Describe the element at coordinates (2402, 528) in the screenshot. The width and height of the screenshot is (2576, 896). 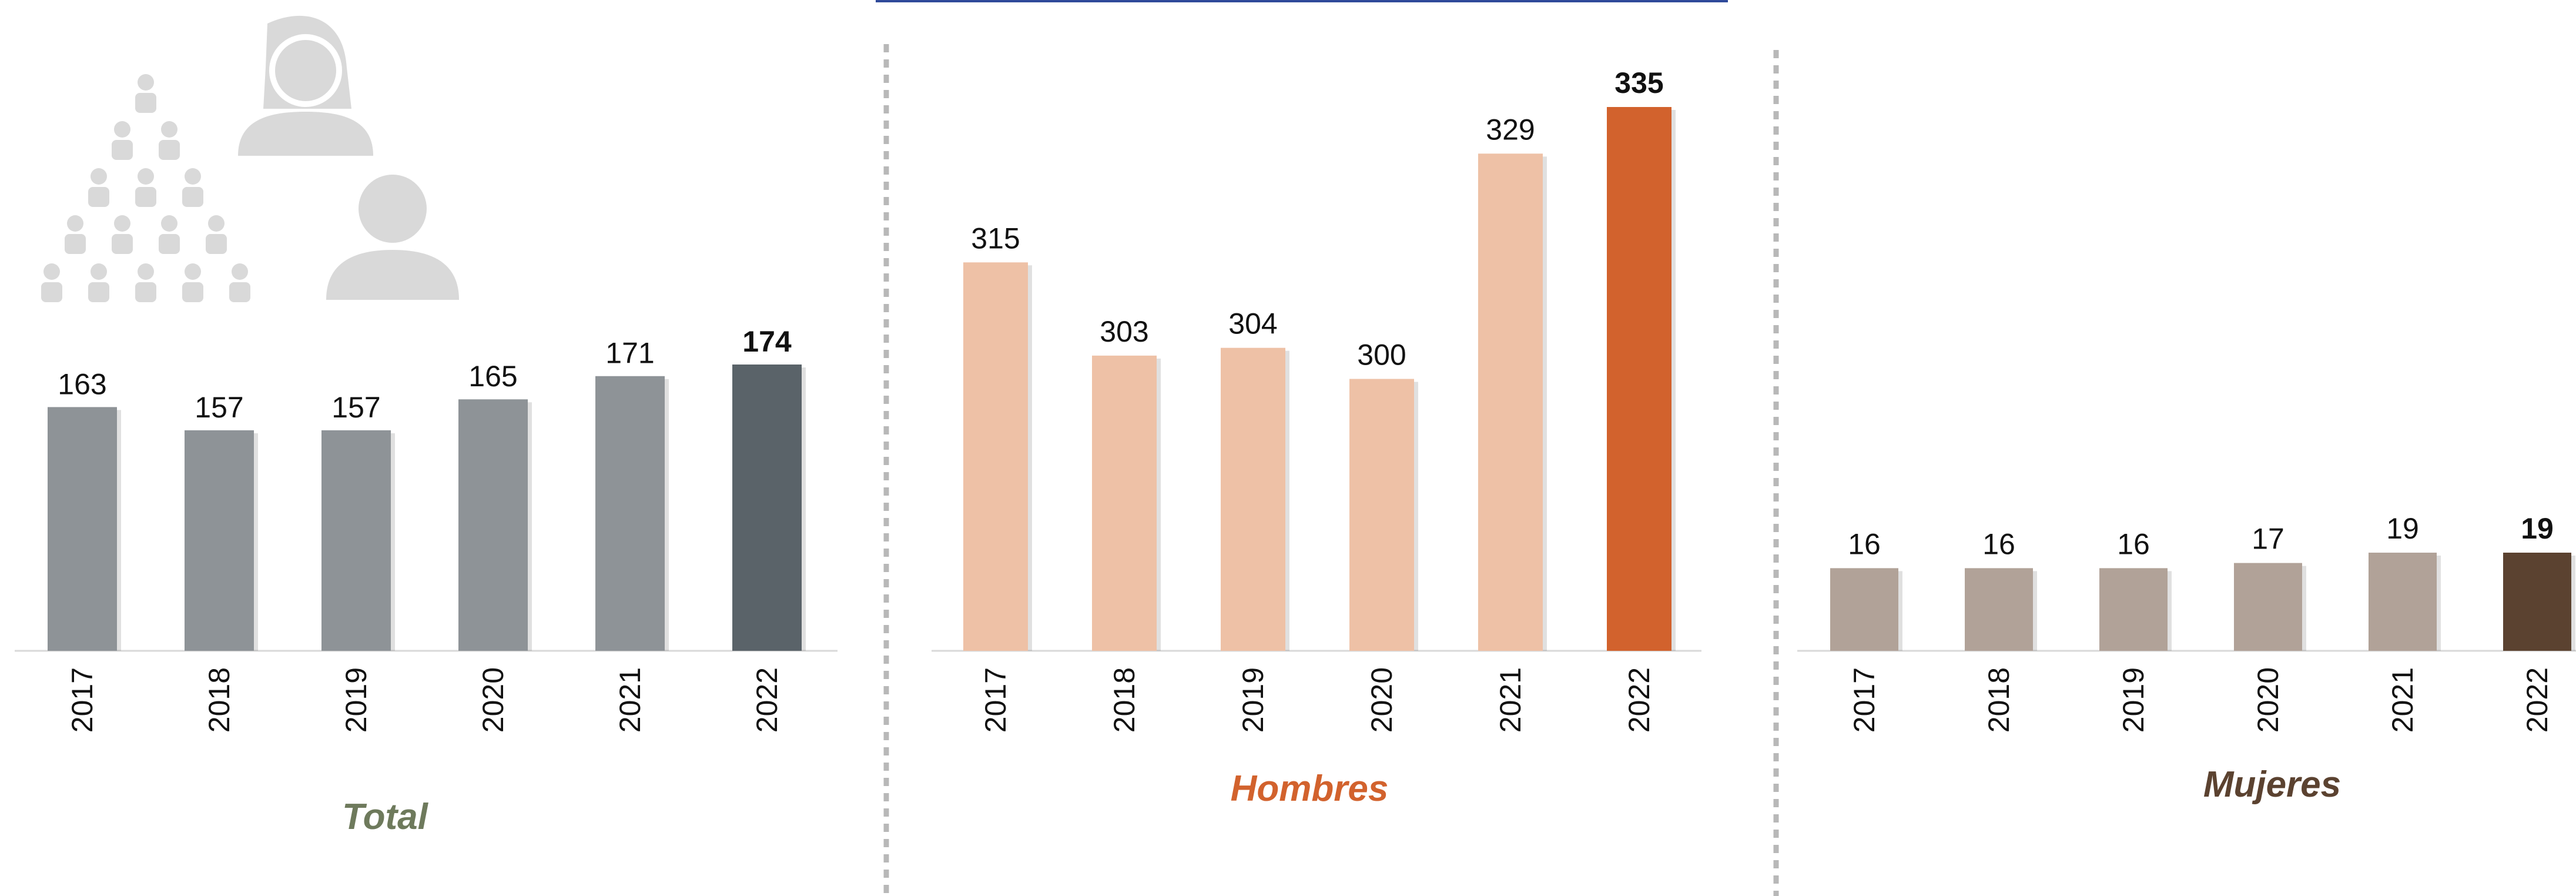
I see `mujeres-value-label-2021: 19` at that location.